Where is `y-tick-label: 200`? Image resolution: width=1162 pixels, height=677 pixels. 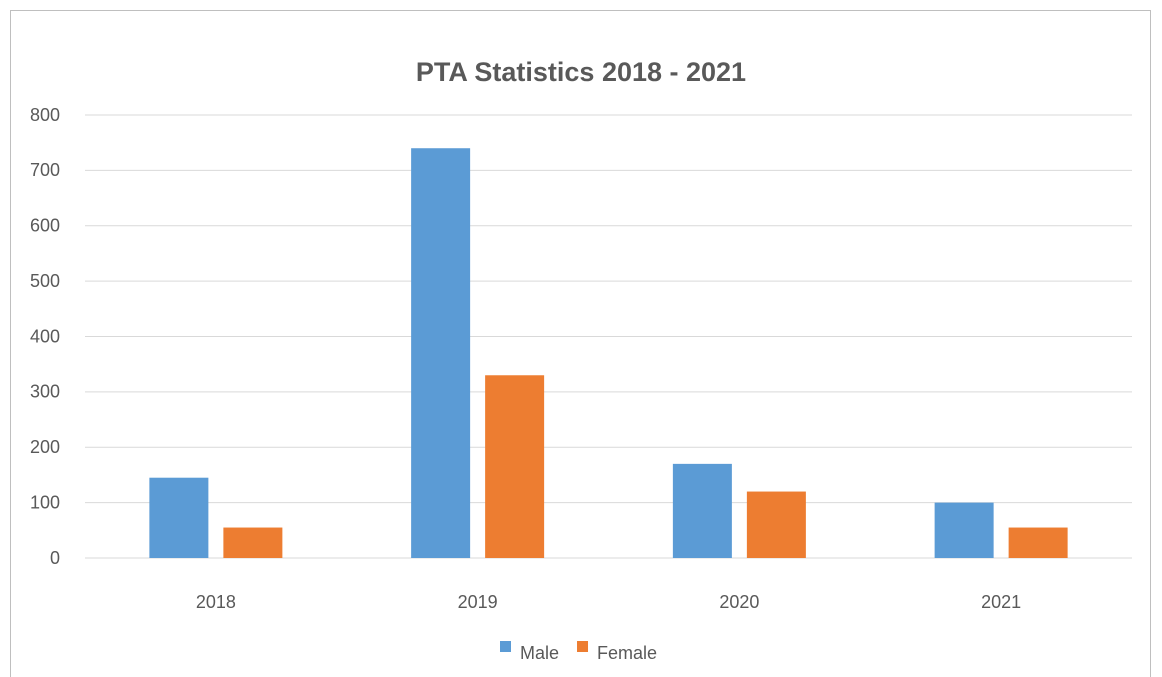
y-tick-label: 200 is located at coordinates (45, 447).